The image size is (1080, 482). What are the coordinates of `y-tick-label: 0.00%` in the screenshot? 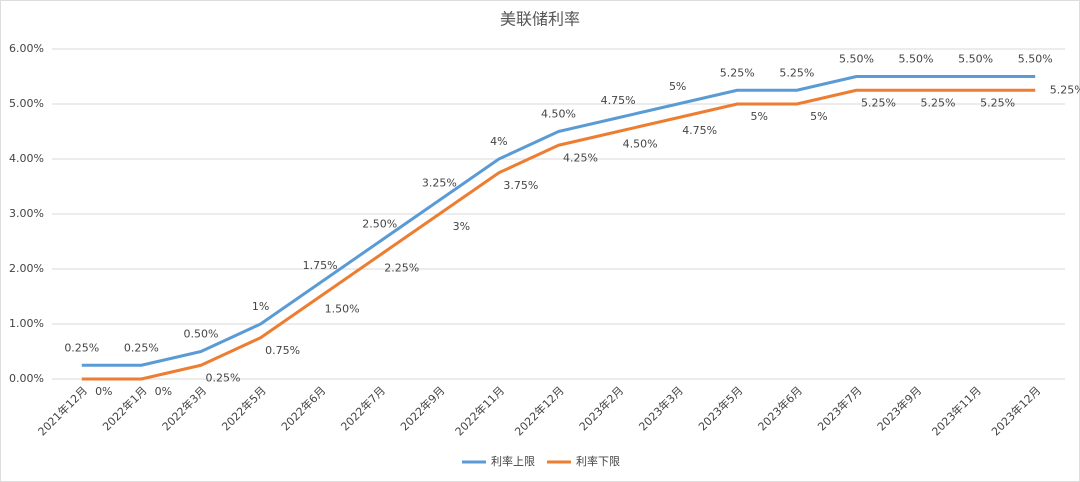 It's located at (26, 378).